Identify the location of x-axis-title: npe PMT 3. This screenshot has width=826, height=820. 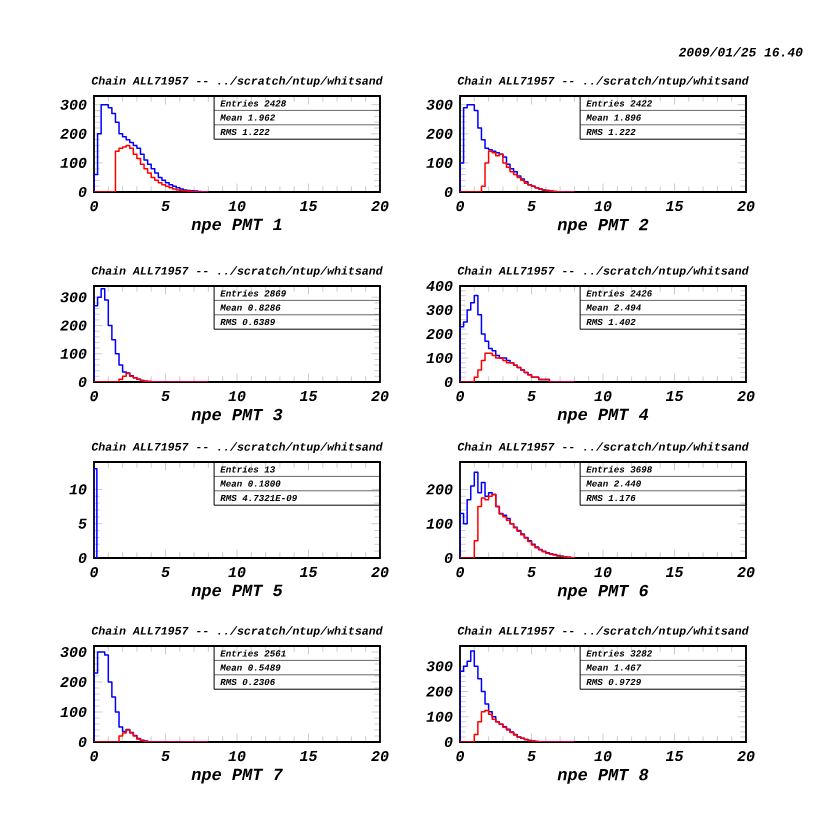
(237, 416).